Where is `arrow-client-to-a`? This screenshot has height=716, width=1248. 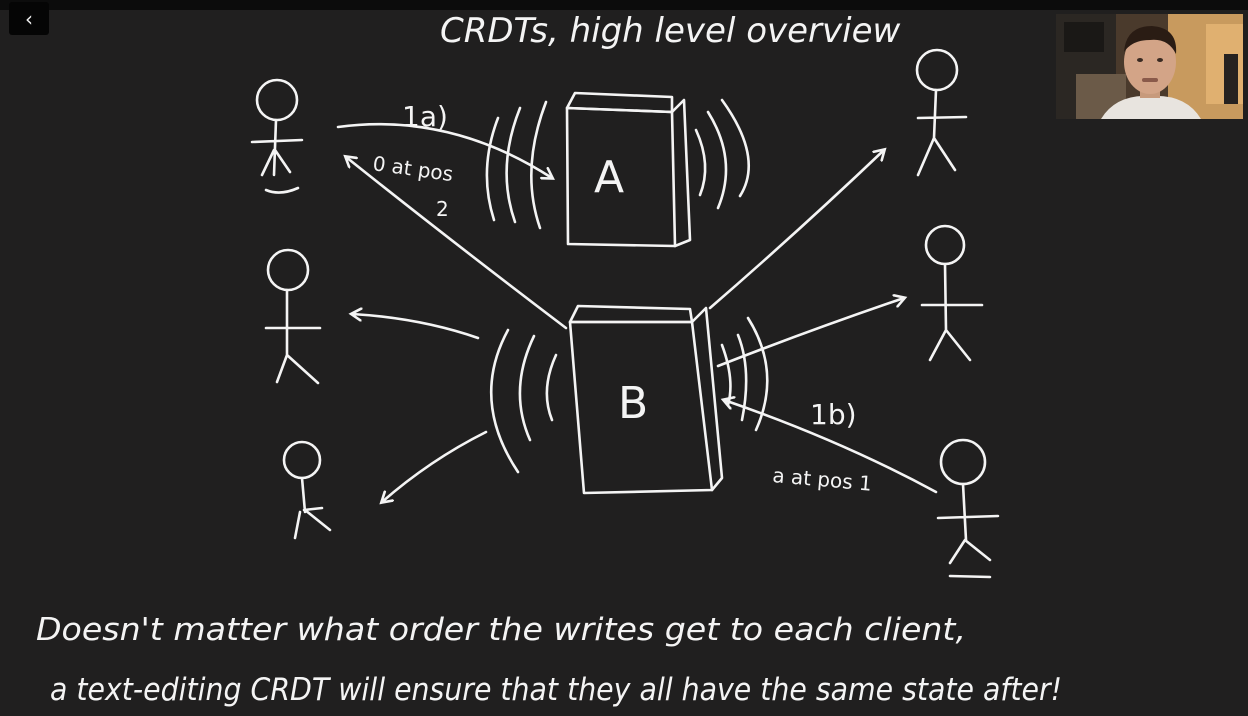
arrow-client-to-a is located at coordinates (444, 150).